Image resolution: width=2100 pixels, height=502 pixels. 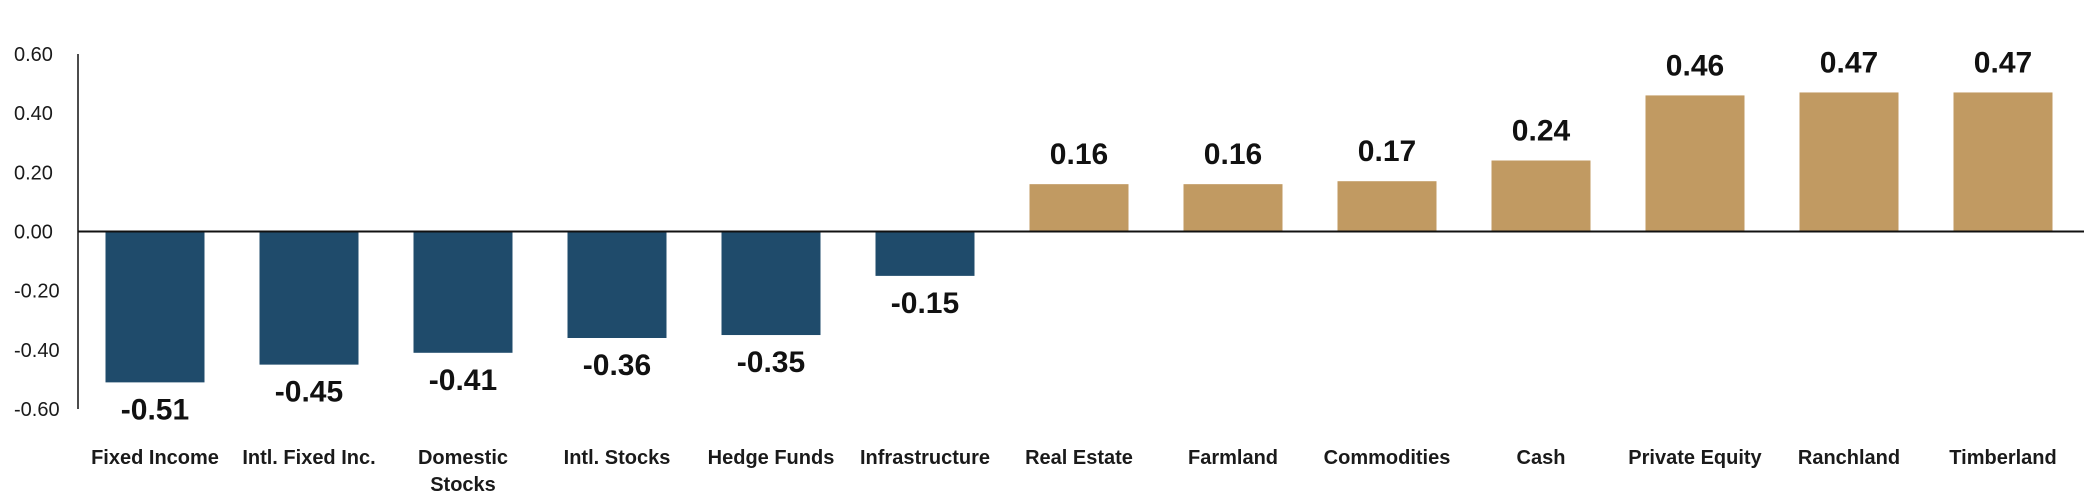 I want to click on category-label: Intl. Stocks, so click(x=617, y=458).